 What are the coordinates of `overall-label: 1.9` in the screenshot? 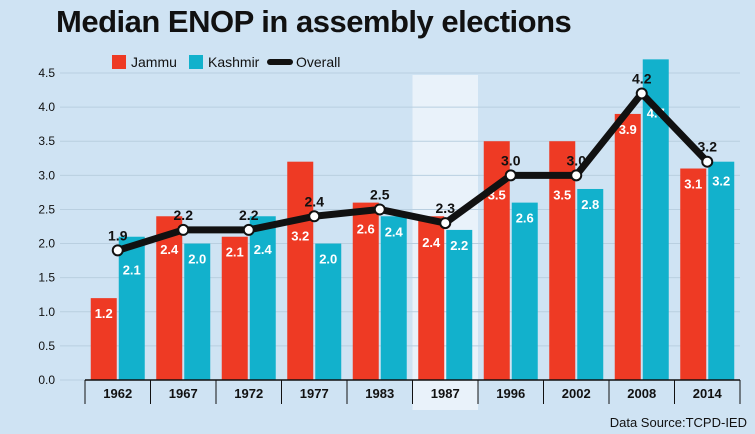 It's located at (118, 235).